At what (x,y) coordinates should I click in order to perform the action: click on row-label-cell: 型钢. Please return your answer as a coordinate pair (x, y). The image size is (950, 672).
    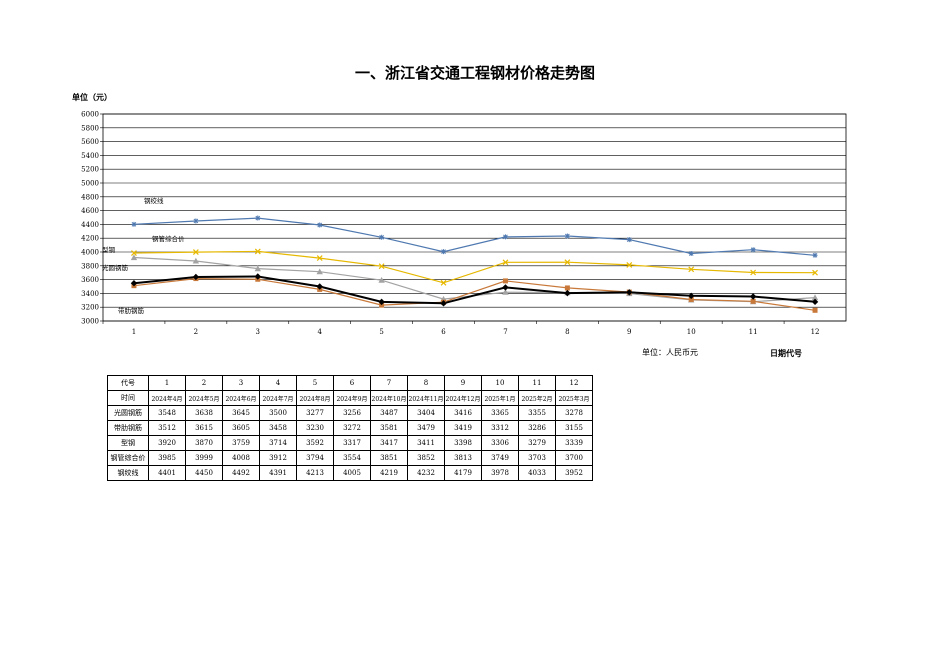
    Looking at the image, I should click on (128, 443).